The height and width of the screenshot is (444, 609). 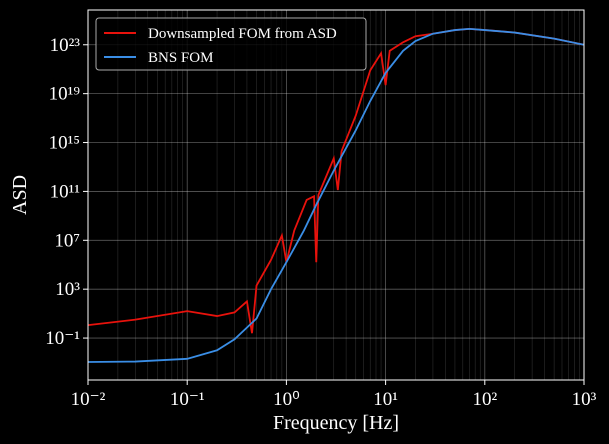 I want to click on y-tick-label: 10⁻¹, so click(x=62, y=338).